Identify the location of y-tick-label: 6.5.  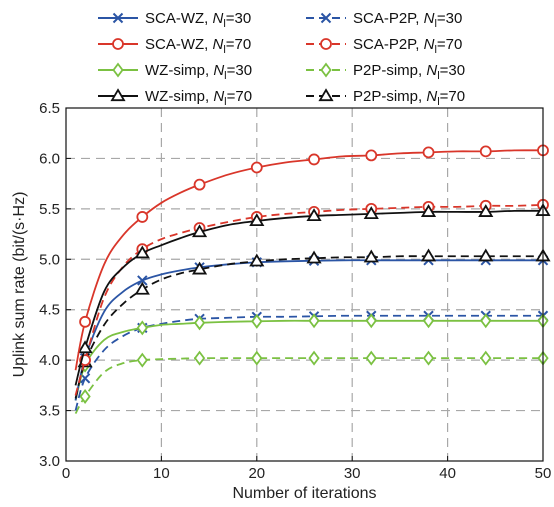
(49, 108).